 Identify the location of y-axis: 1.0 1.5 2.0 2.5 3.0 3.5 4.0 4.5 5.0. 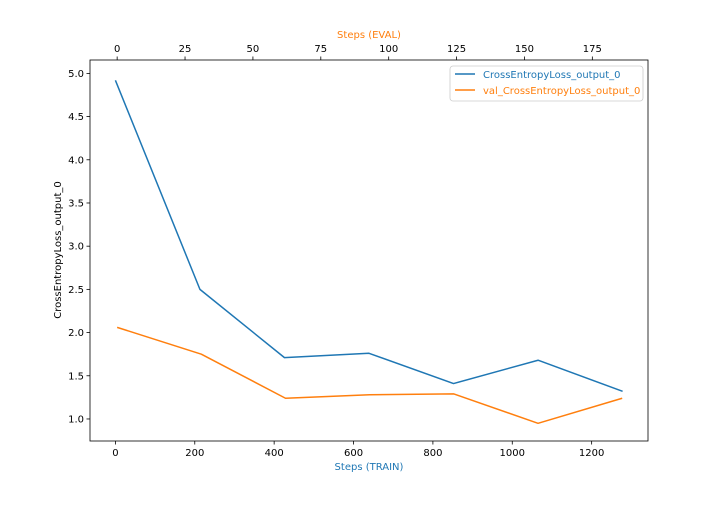
(79, 247).